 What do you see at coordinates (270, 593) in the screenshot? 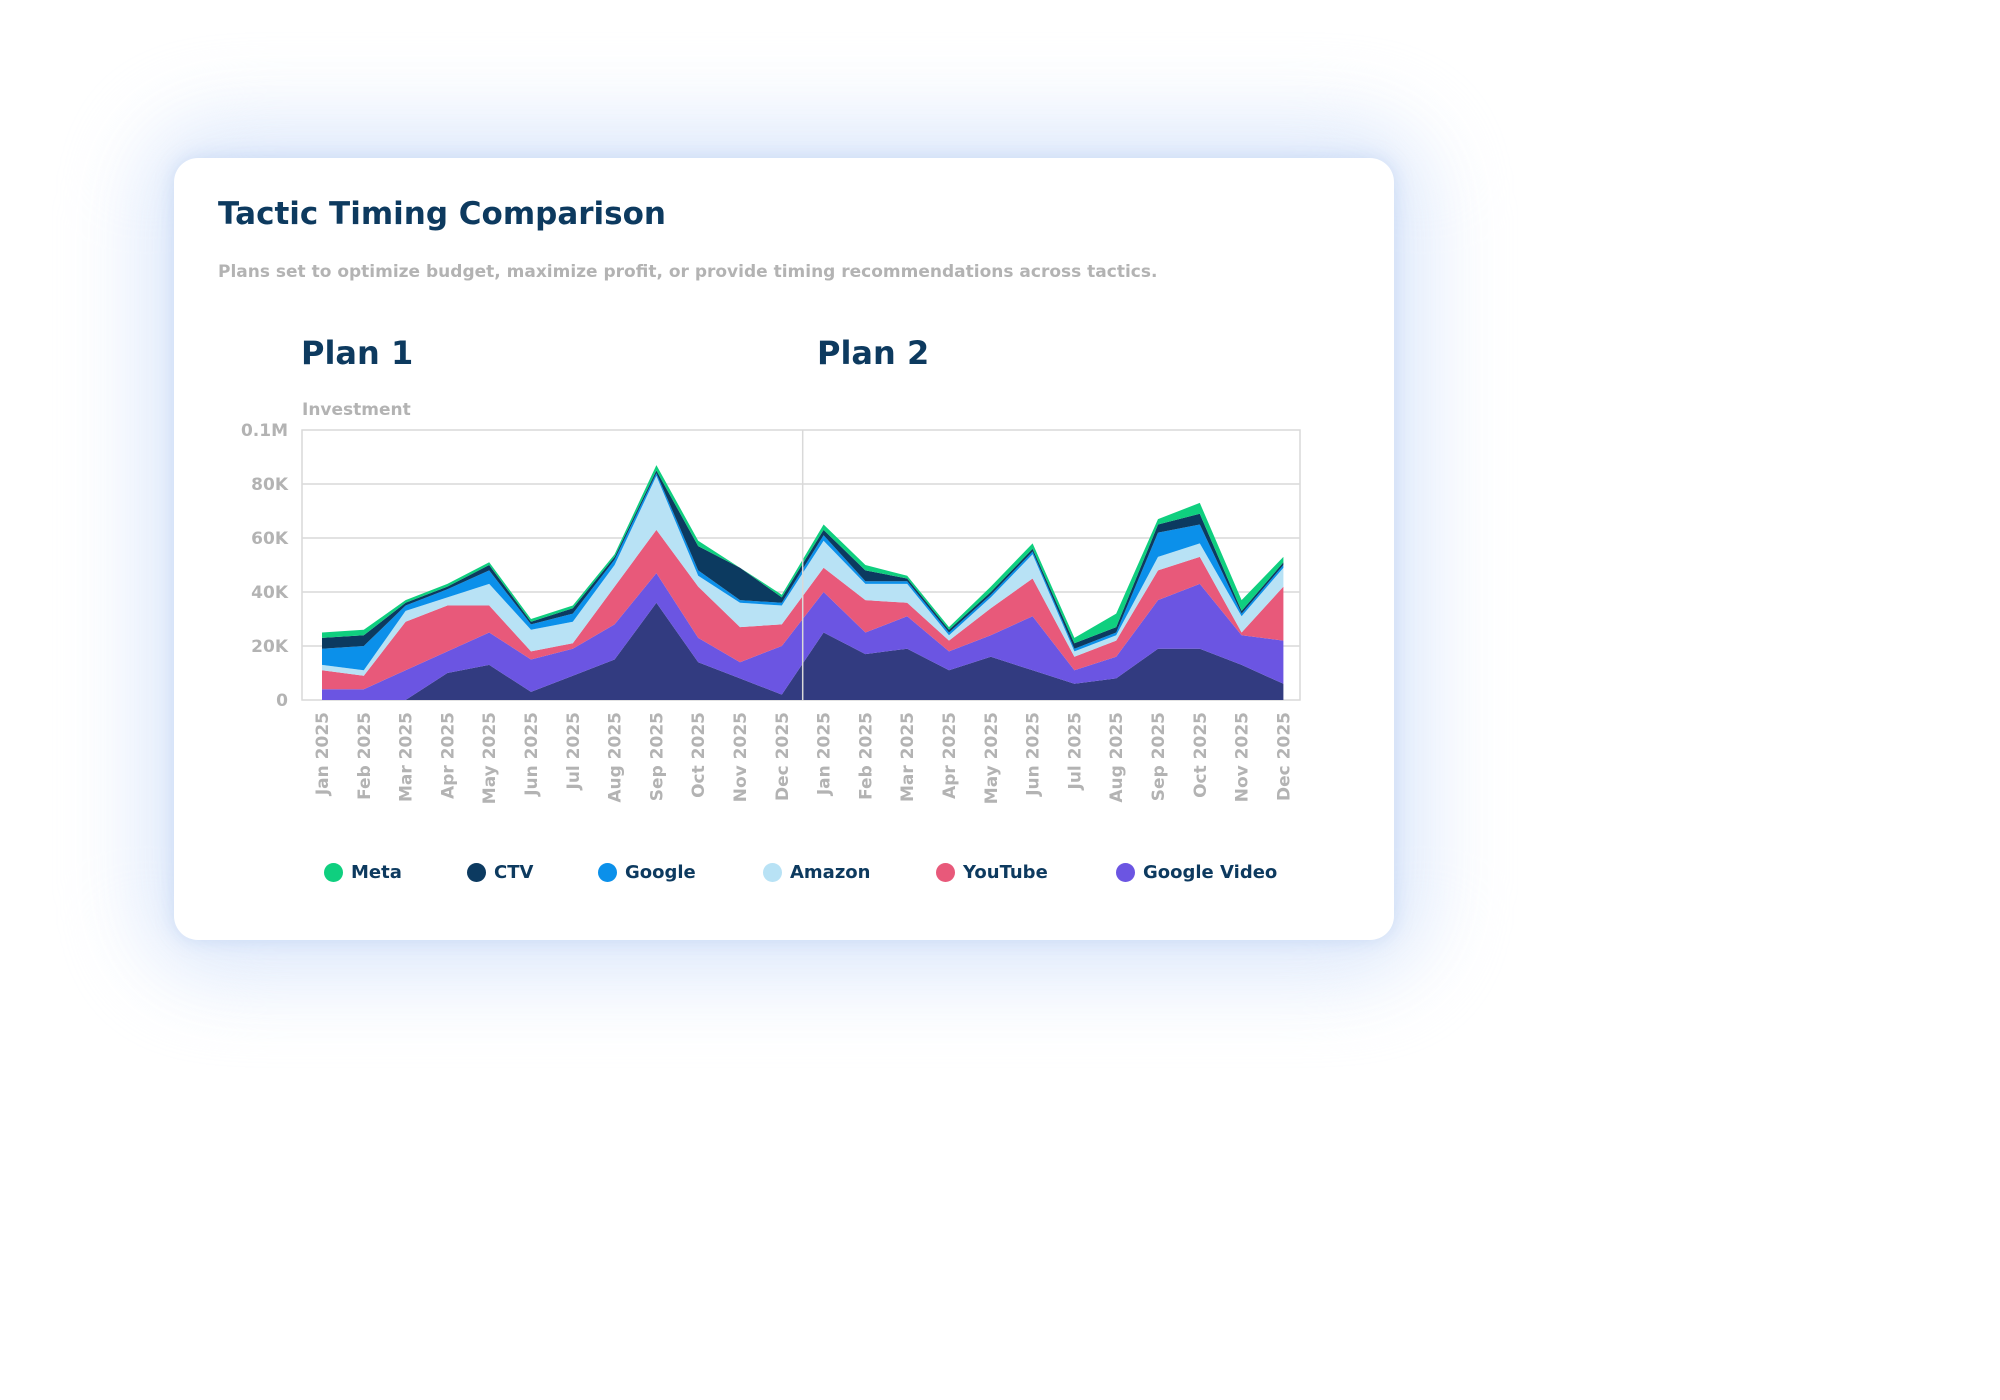
I see `y-tick-label: 40K` at bounding box center [270, 593].